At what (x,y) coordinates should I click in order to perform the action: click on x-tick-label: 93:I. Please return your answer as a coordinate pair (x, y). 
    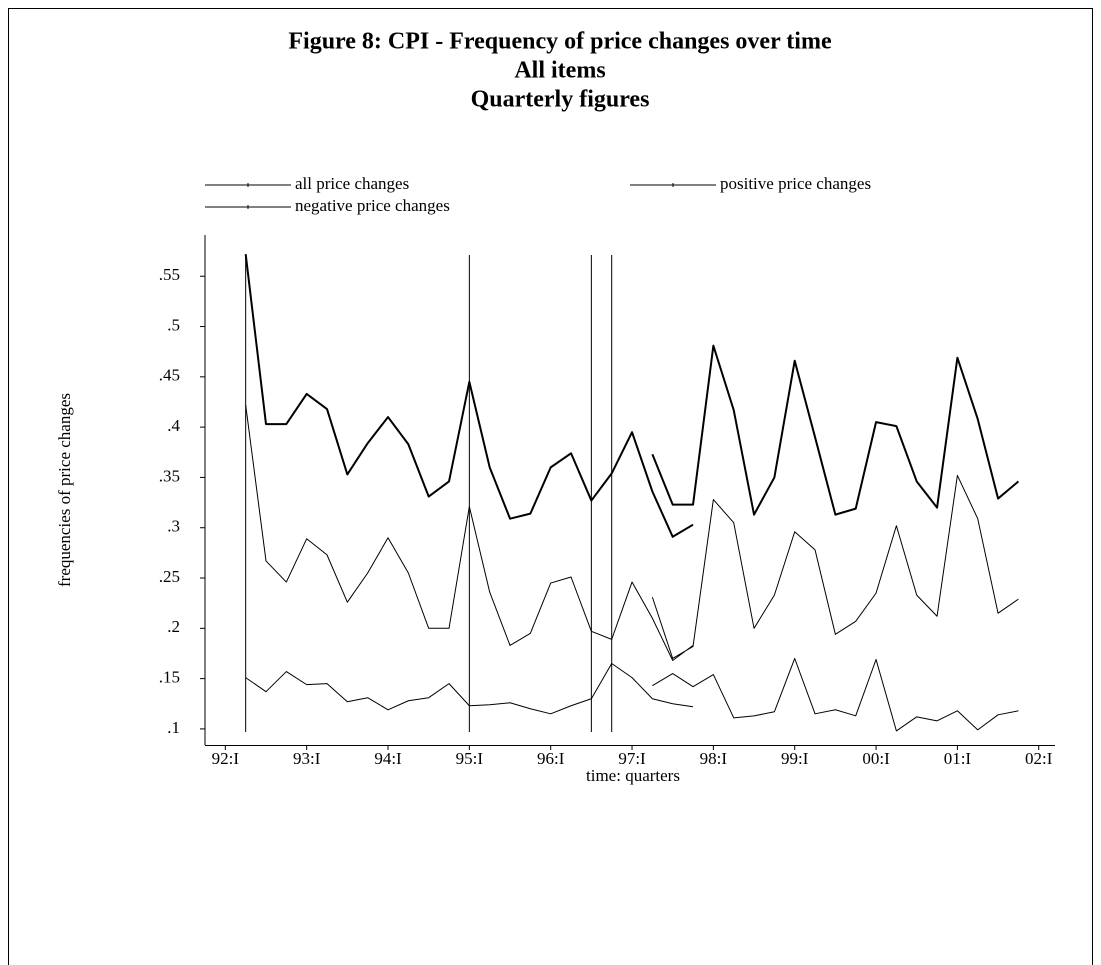
    Looking at the image, I should click on (307, 758).